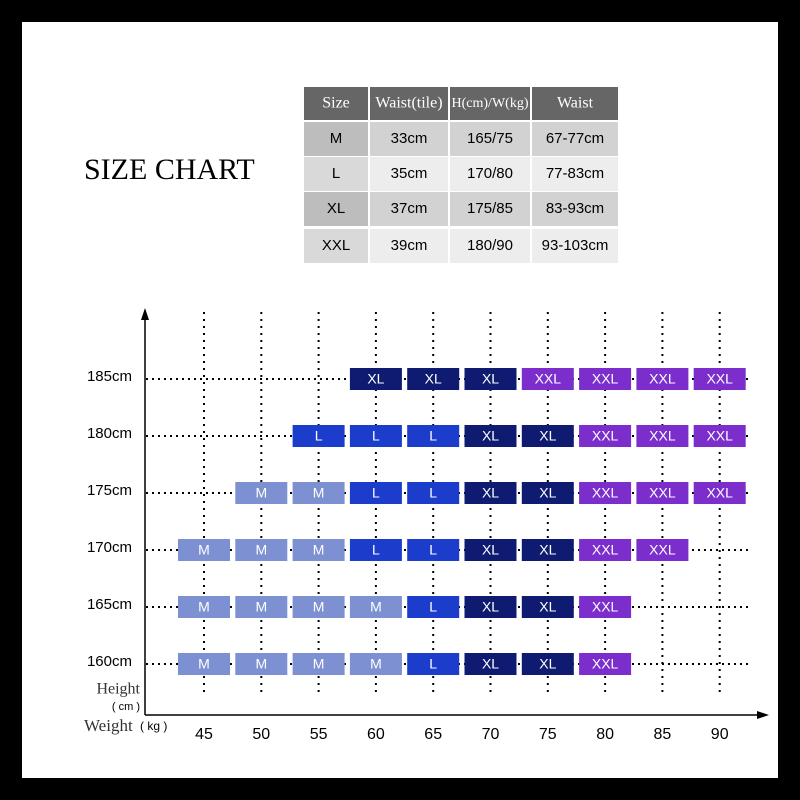  I want to click on table-text: 37cm, so click(409, 208).